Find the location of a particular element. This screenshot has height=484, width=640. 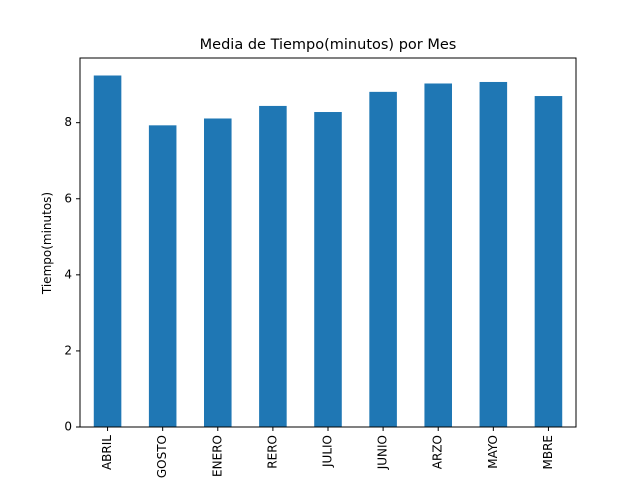

x-tick-label: JULIO is located at coordinates (328, 451).